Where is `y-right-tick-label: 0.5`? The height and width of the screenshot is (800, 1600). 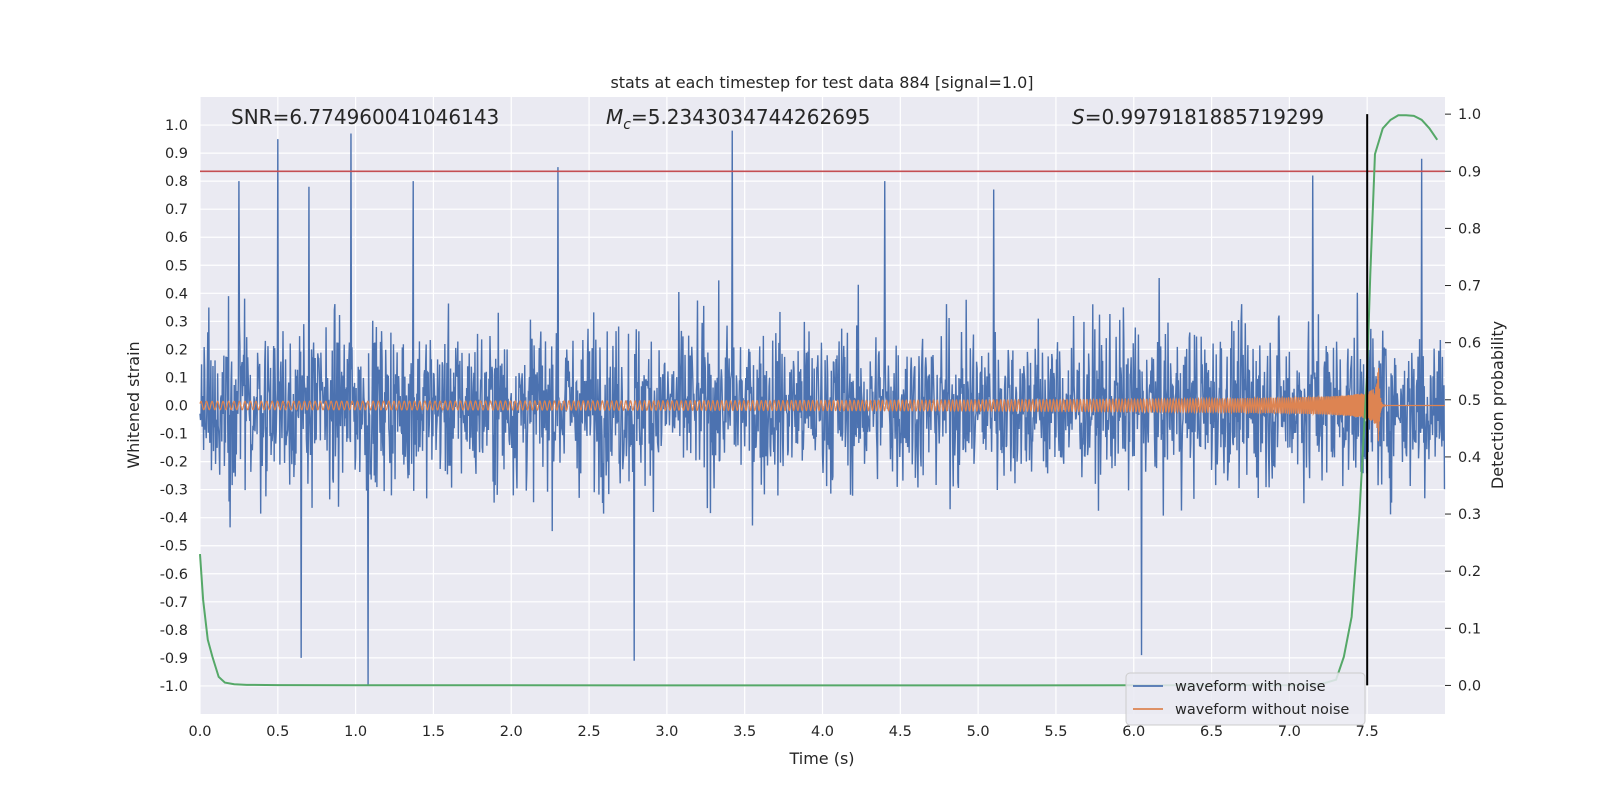 y-right-tick-label: 0.5 is located at coordinates (1469, 401).